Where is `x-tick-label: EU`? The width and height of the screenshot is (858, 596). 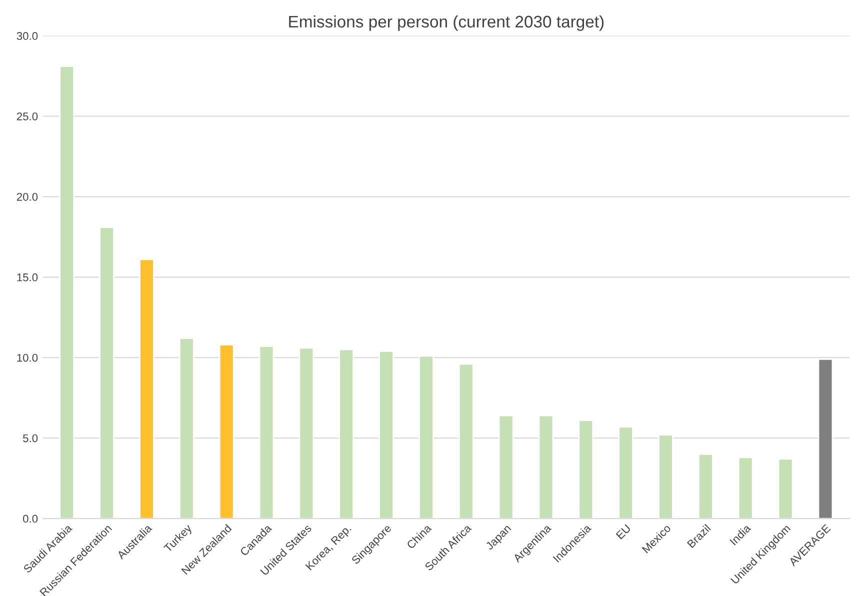 x-tick-label: EU is located at coordinates (623, 532).